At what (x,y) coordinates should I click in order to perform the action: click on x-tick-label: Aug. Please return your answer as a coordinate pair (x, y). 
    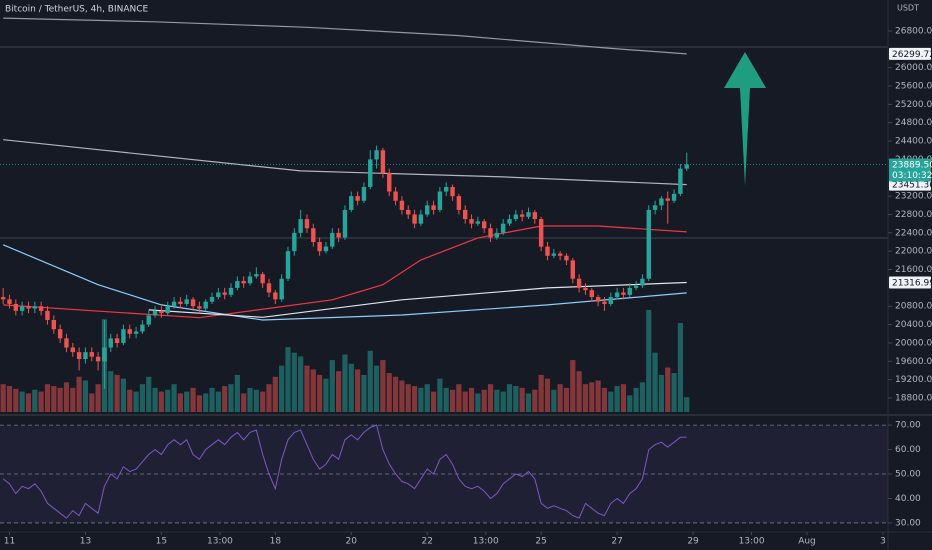
    Looking at the image, I should click on (807, 542).